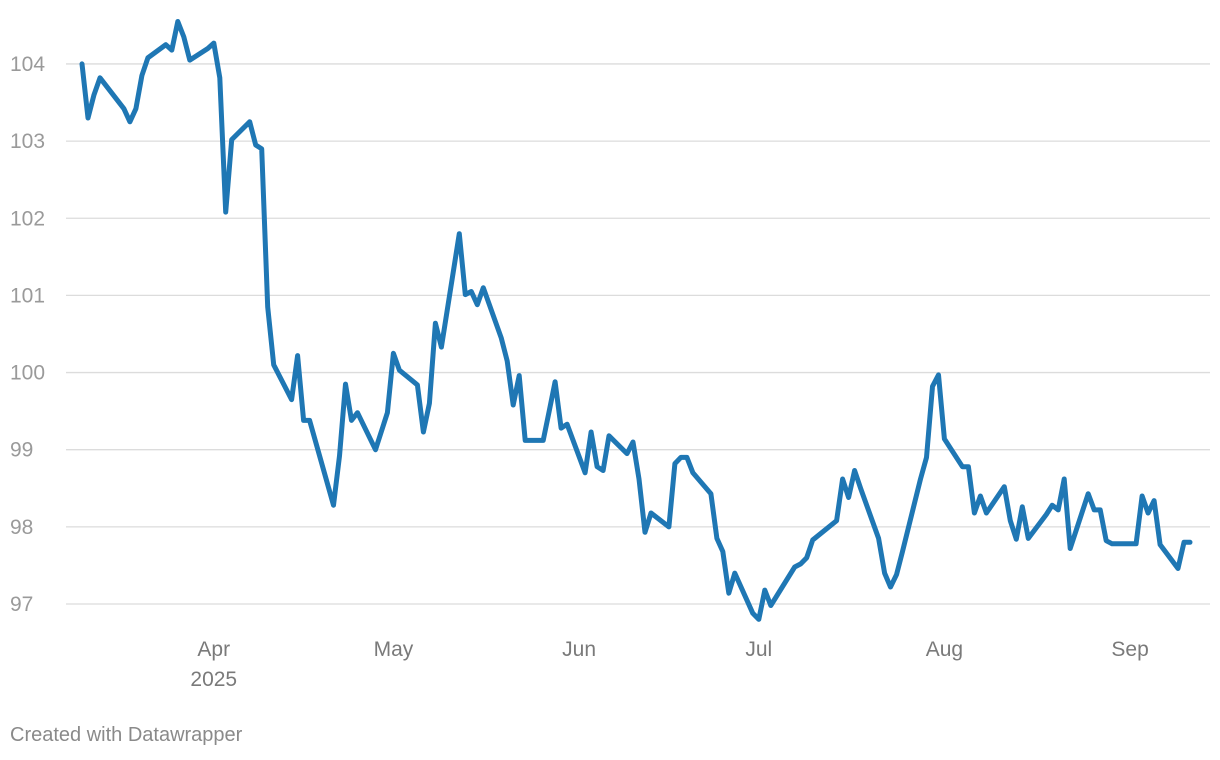 This screenshot has height=760, width=1220. I want to click on y-tick-label-99: 99, so click(21, 450).